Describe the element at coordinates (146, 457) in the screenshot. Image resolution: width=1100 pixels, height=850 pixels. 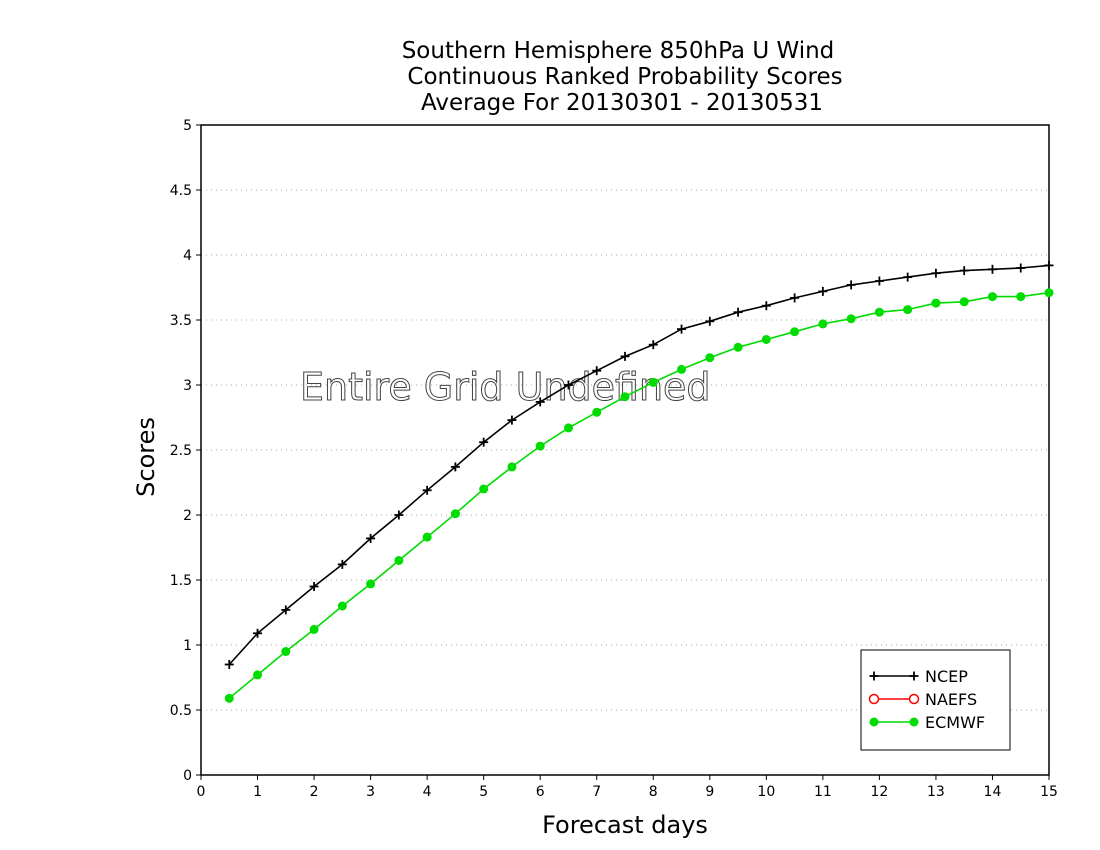
I see `y-axis-title: Scores` at that location.